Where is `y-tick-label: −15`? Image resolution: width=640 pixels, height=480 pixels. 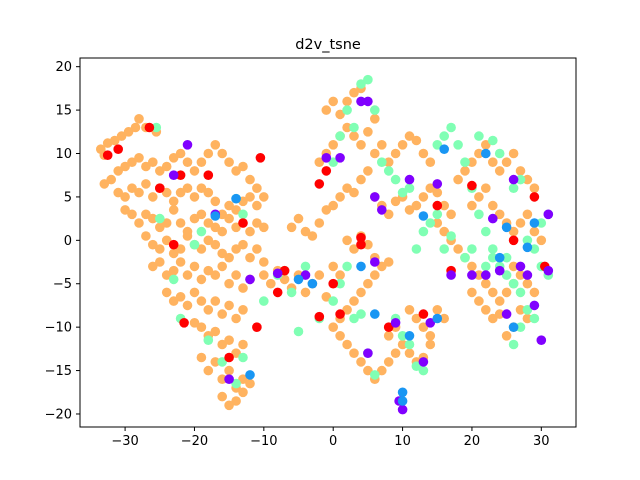
y-tick-label: −15 is located at coordinates (58, 371).